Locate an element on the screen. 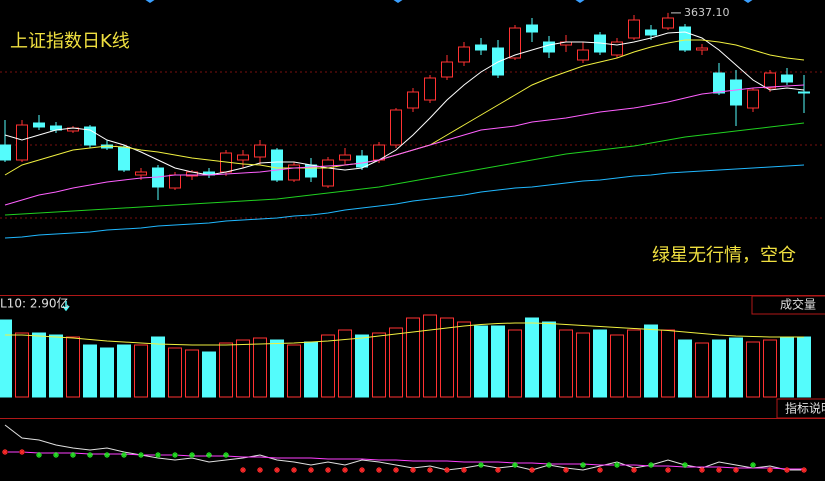 The image size is (825, 481). high-label: 3637.10 is located at coordinates (707, 12).